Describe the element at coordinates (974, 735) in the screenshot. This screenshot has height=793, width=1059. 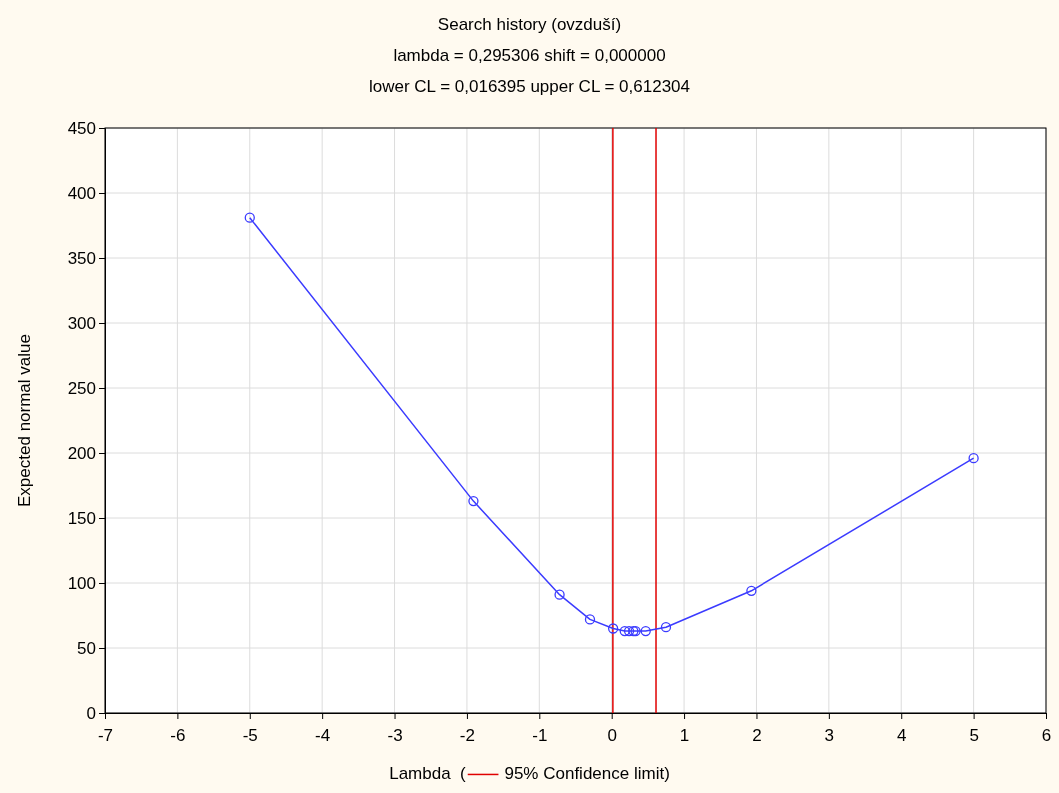
I see `x-tick-label: 5` at that location.